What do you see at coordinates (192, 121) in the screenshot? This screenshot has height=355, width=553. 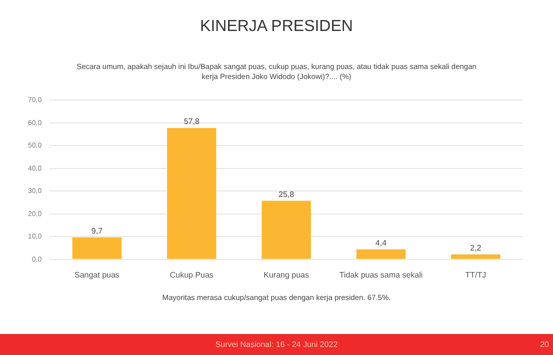 I see `data-label: 57,8` at bounding box center [192, 121].